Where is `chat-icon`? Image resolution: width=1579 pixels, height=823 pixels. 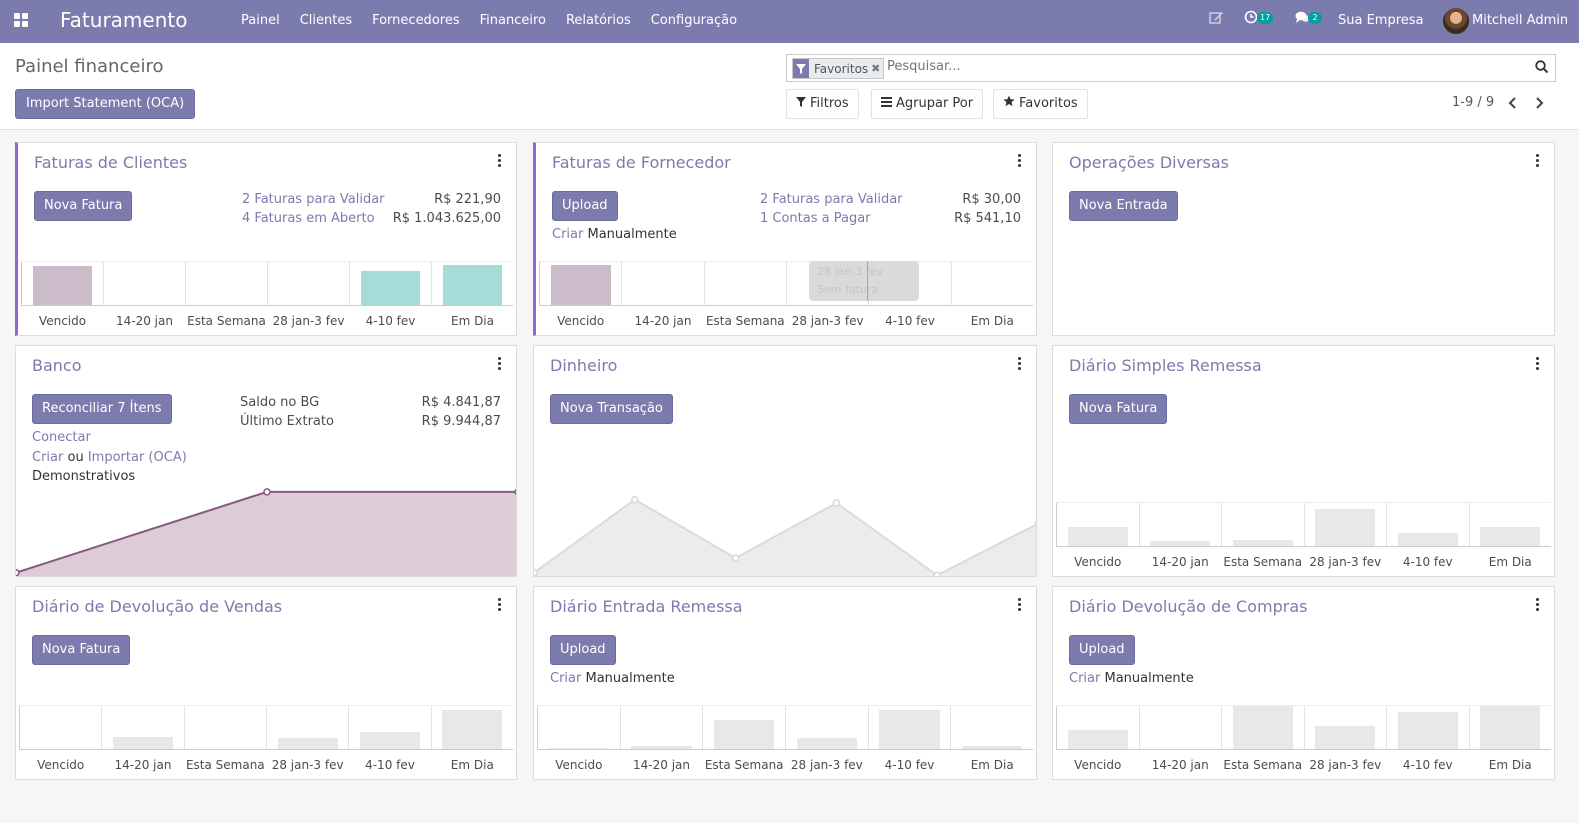
chat-icon is located at coordinates (1302, 21).